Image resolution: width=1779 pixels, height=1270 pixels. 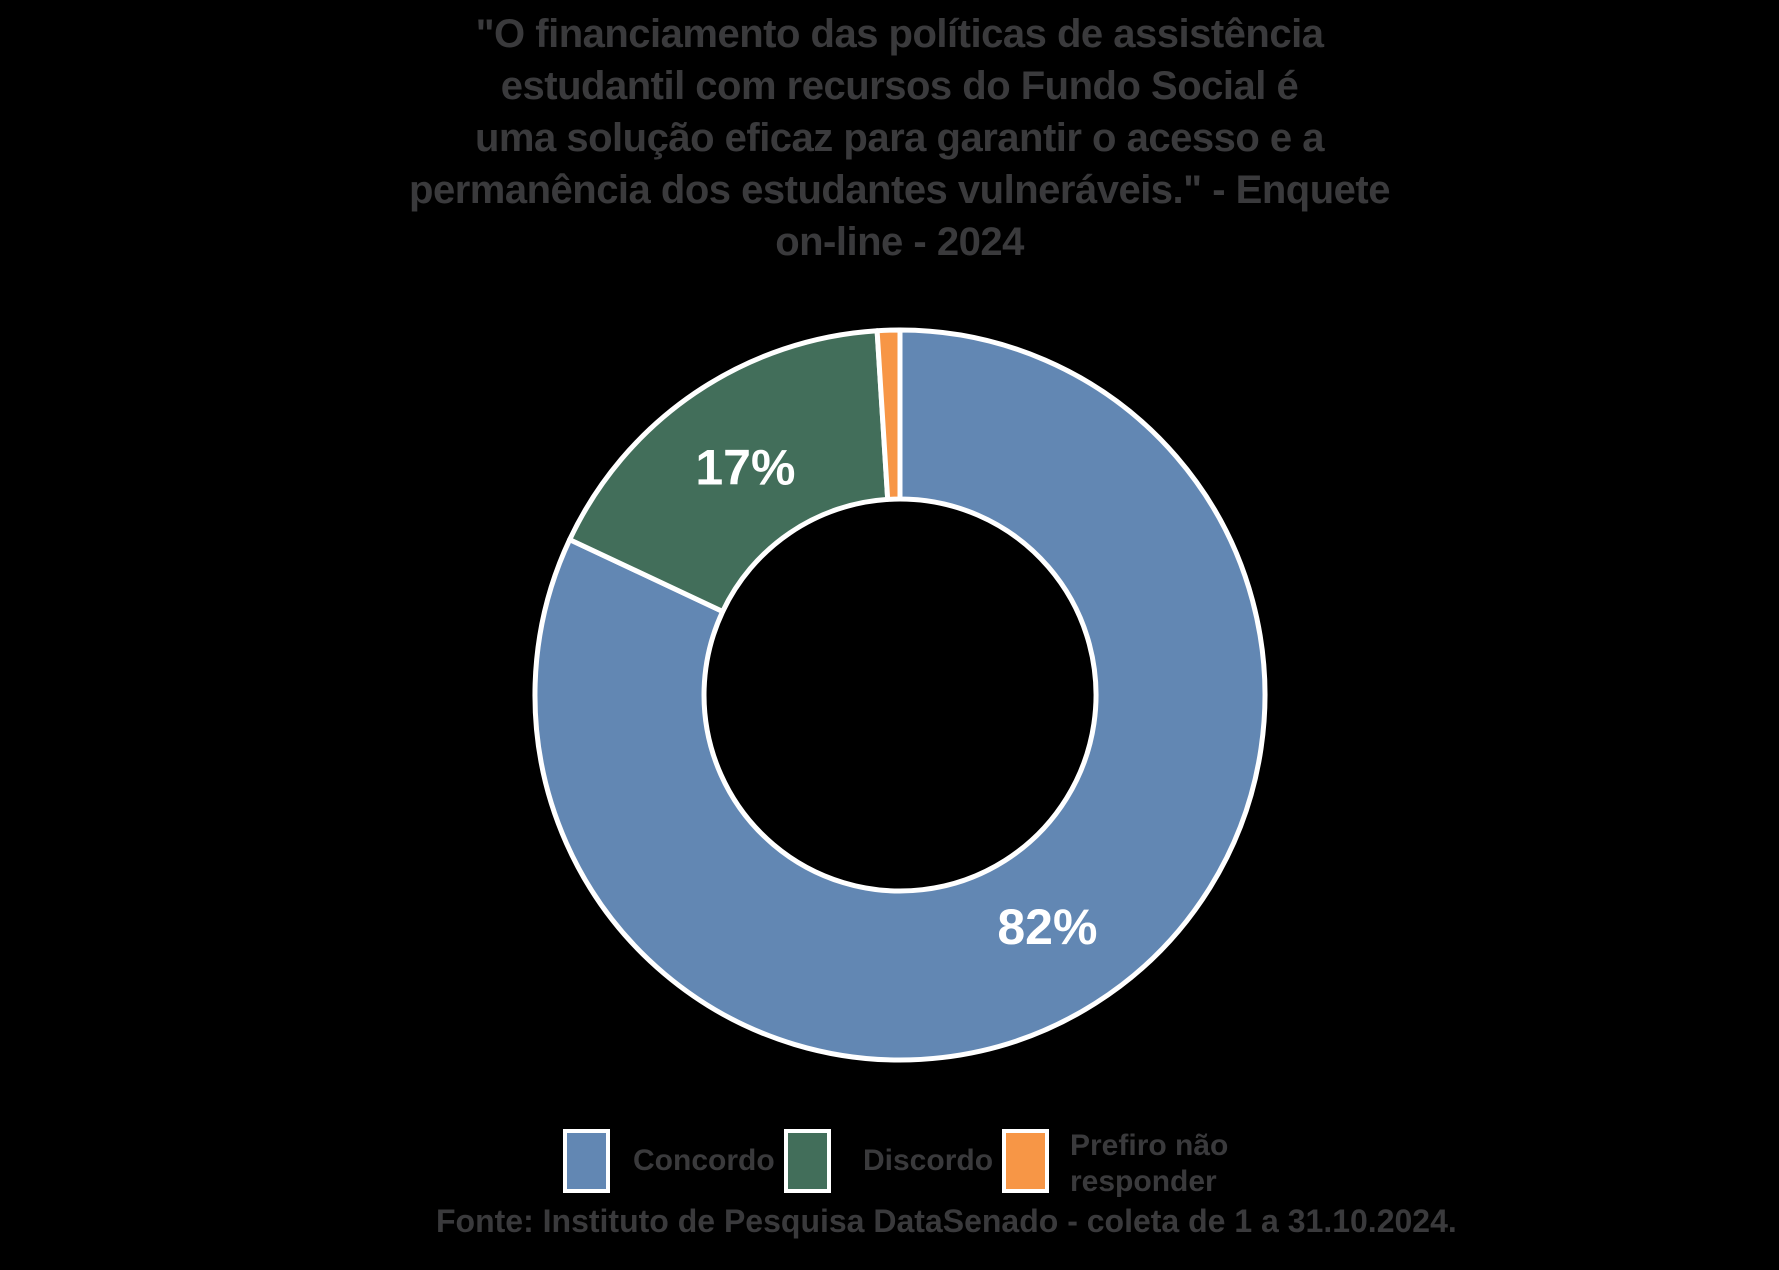 I want to click on donut-slice-discordo, so click(x=729, y=471).